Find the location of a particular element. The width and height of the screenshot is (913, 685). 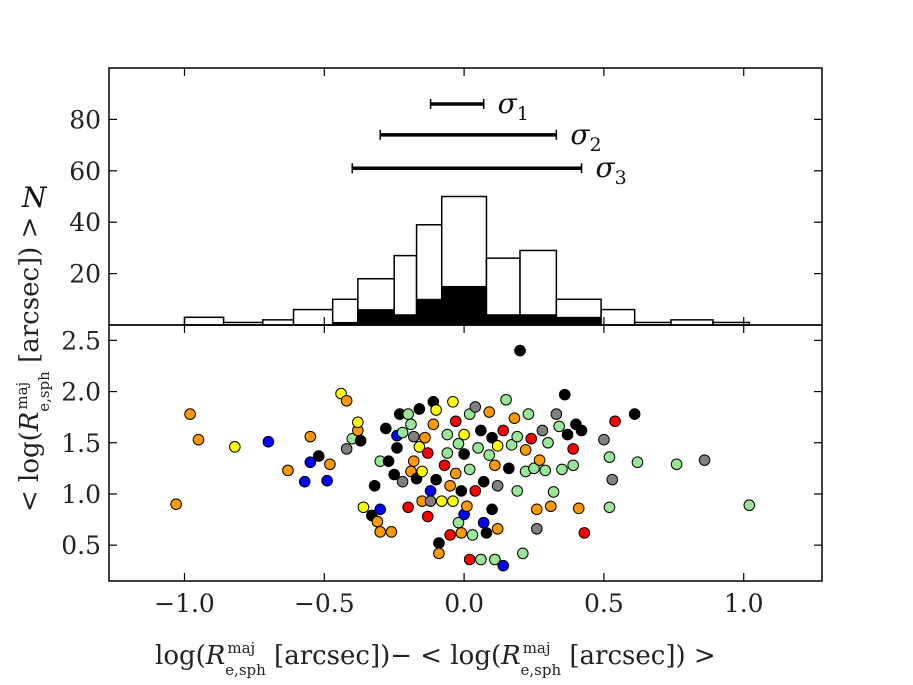

x-tick-label: −0.5 is located at coordinates (324, 603).